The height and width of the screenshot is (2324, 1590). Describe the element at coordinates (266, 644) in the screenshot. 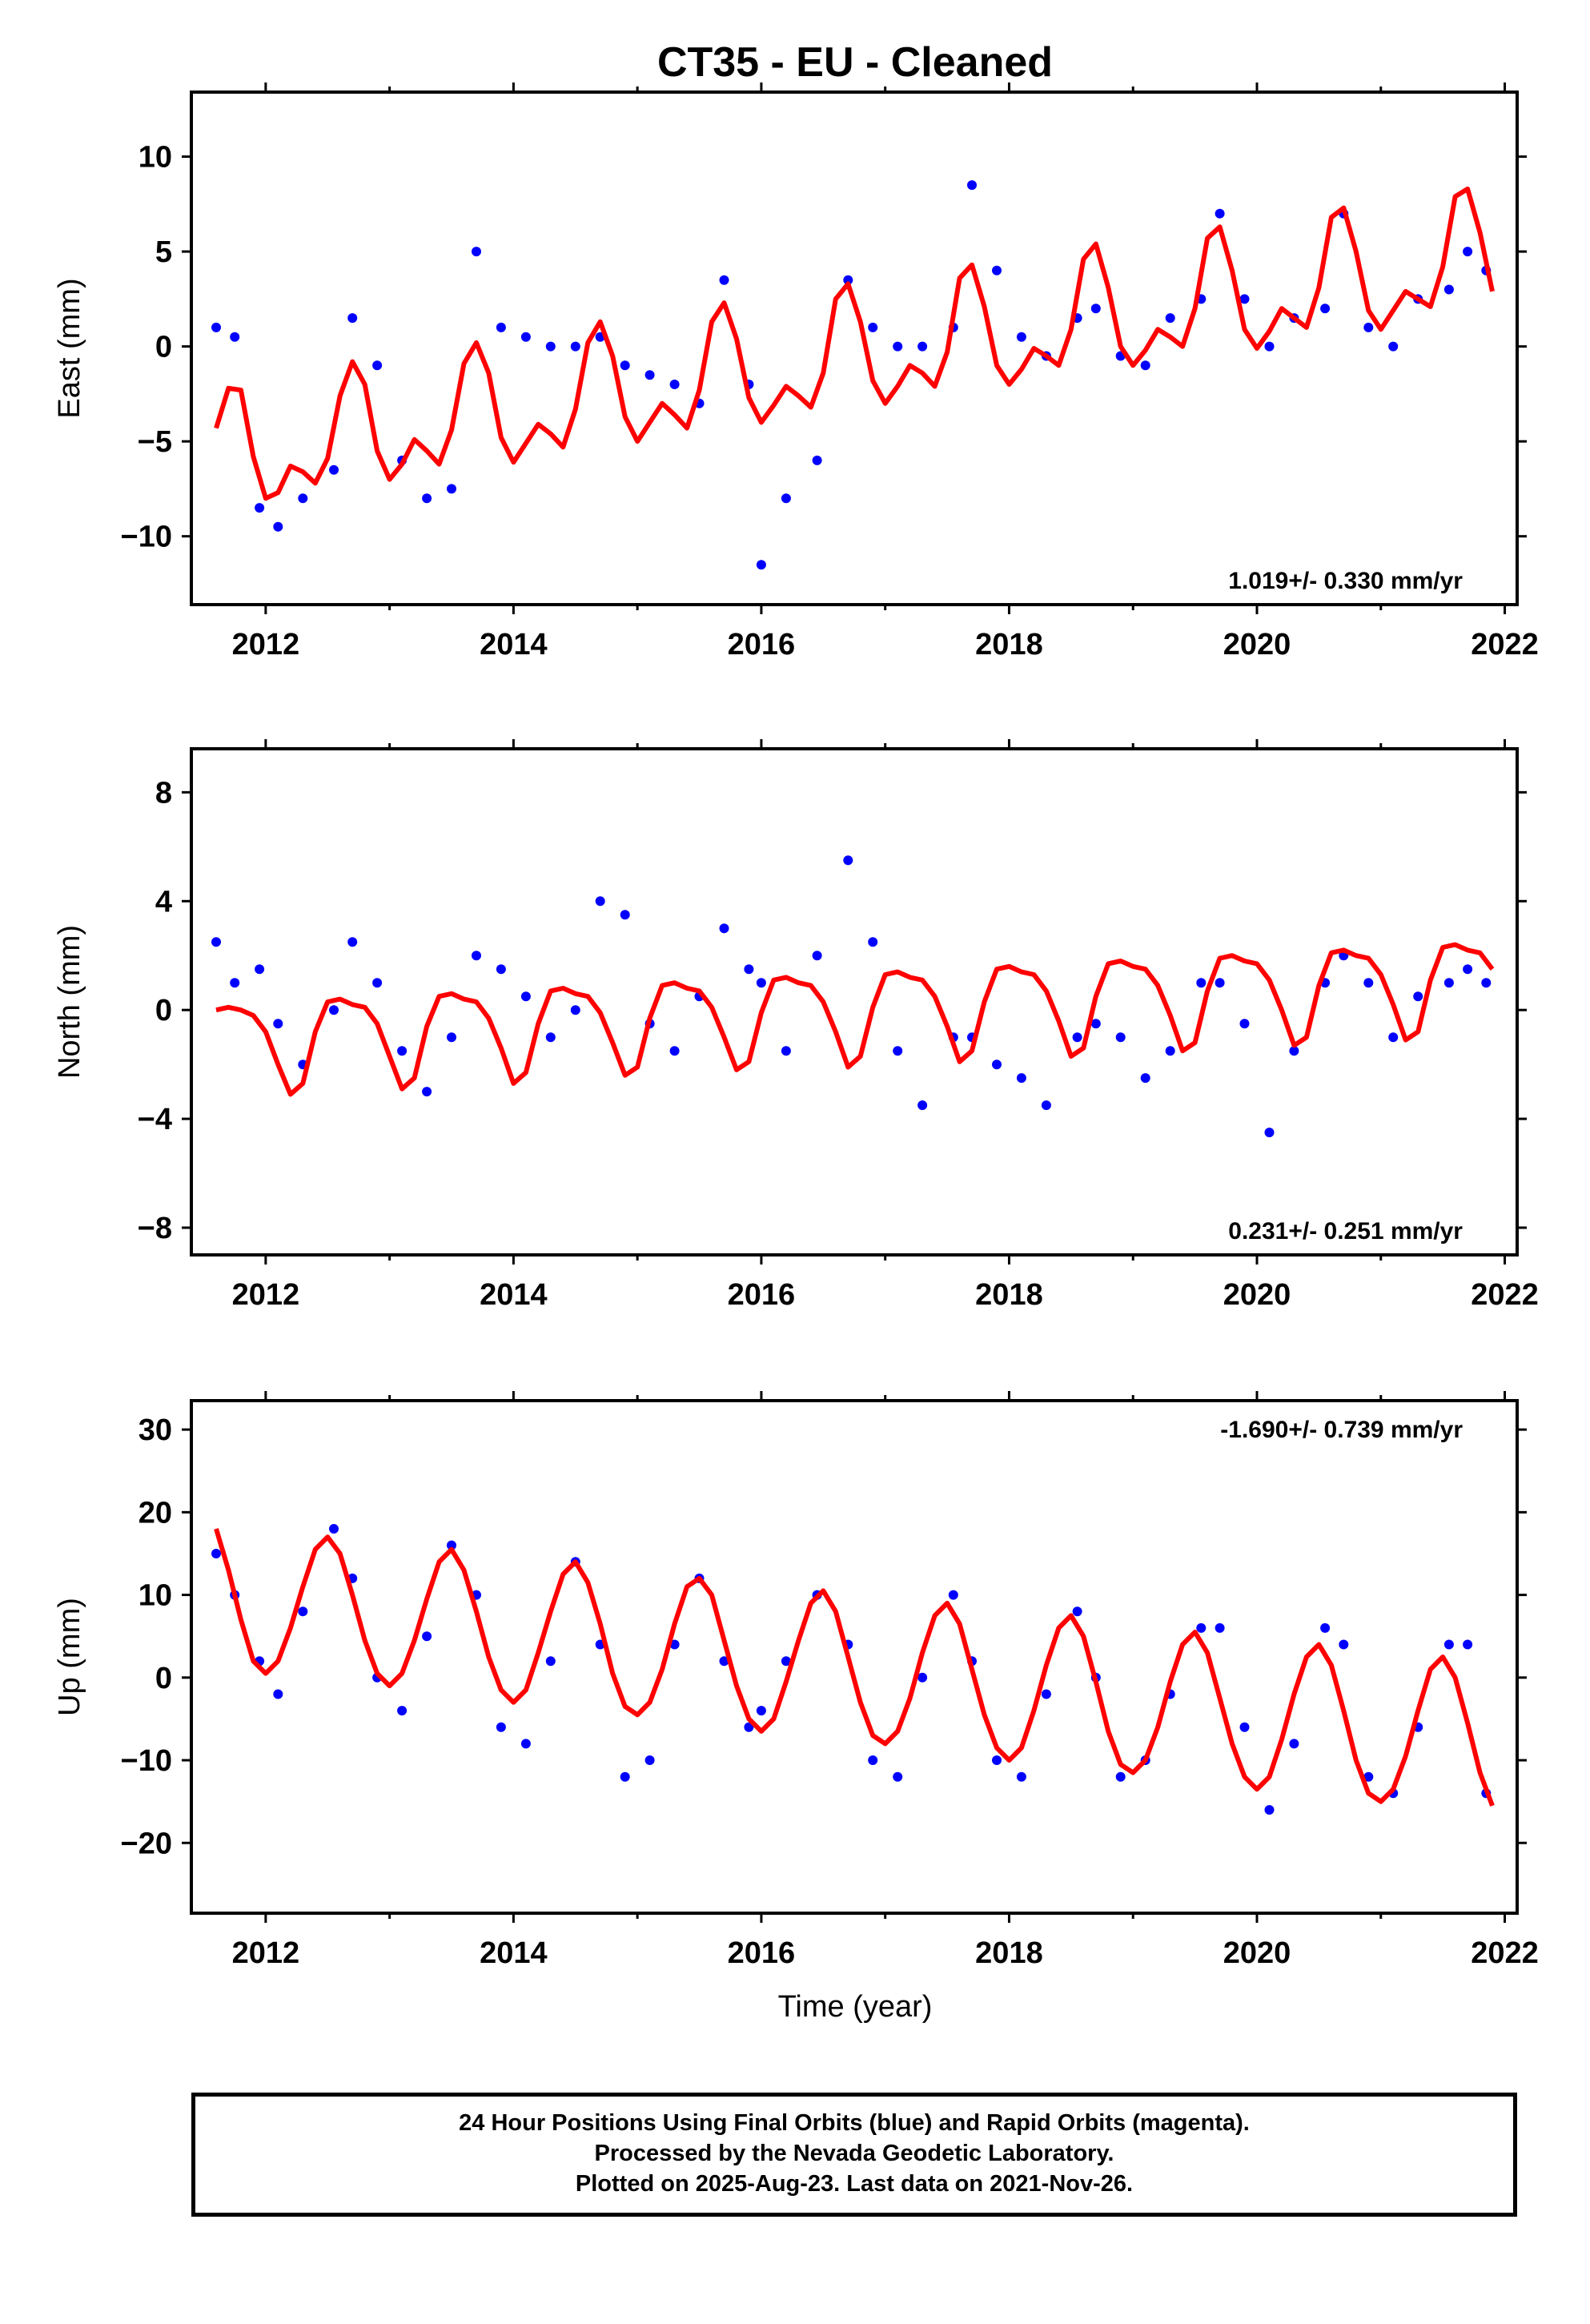

I see `east-xtick-label: 2012` at that location.